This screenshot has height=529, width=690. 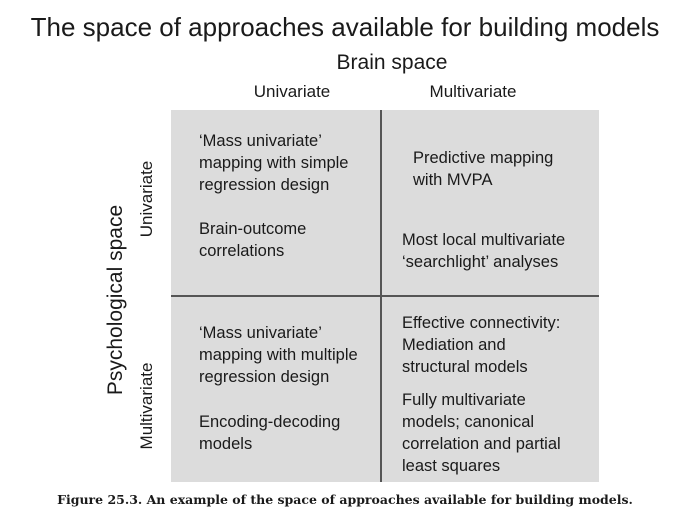 What do you see at coordinates (270, 422) in the screenshot?
I see `cell-line: Encoding-decoding` at bounding box center [270, 422].